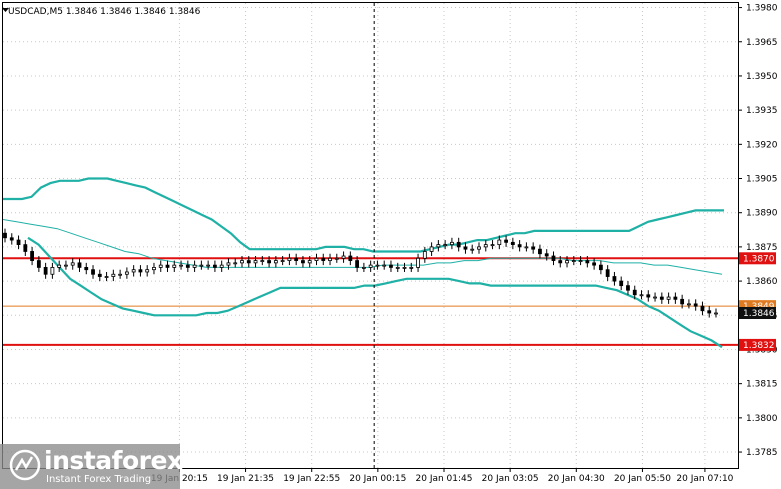  I want to click on y-tick-label: 1.3905, so click(762, 180).